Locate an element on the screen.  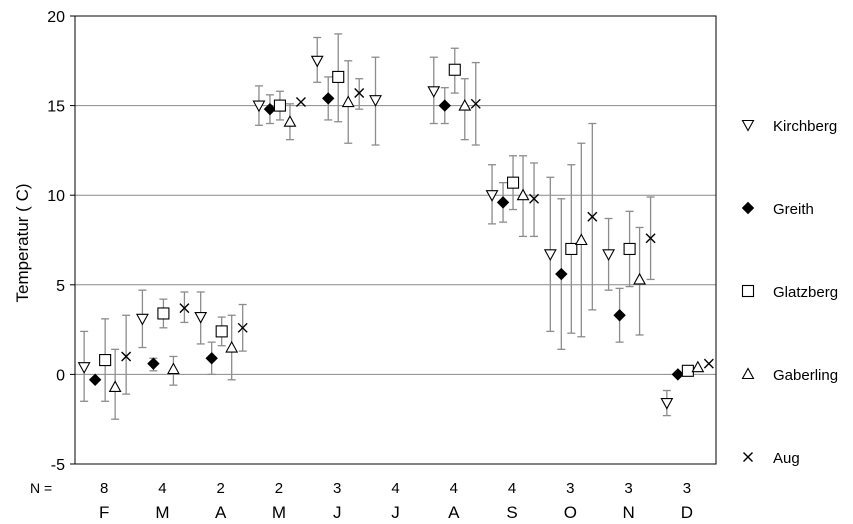
n-value: 8 is located at coordinates (104, 488).